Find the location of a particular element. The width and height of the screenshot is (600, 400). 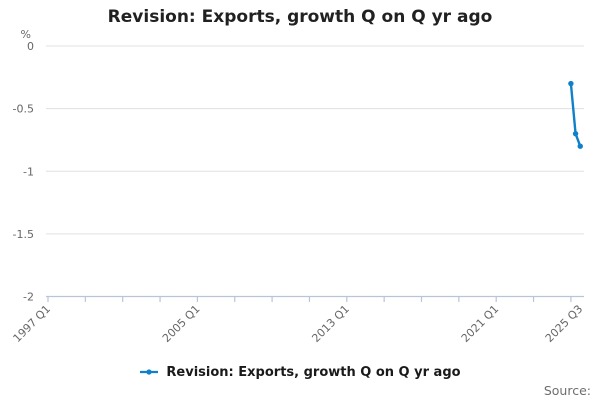

y-tick-label: -1 is located at coordinates (28, 171).